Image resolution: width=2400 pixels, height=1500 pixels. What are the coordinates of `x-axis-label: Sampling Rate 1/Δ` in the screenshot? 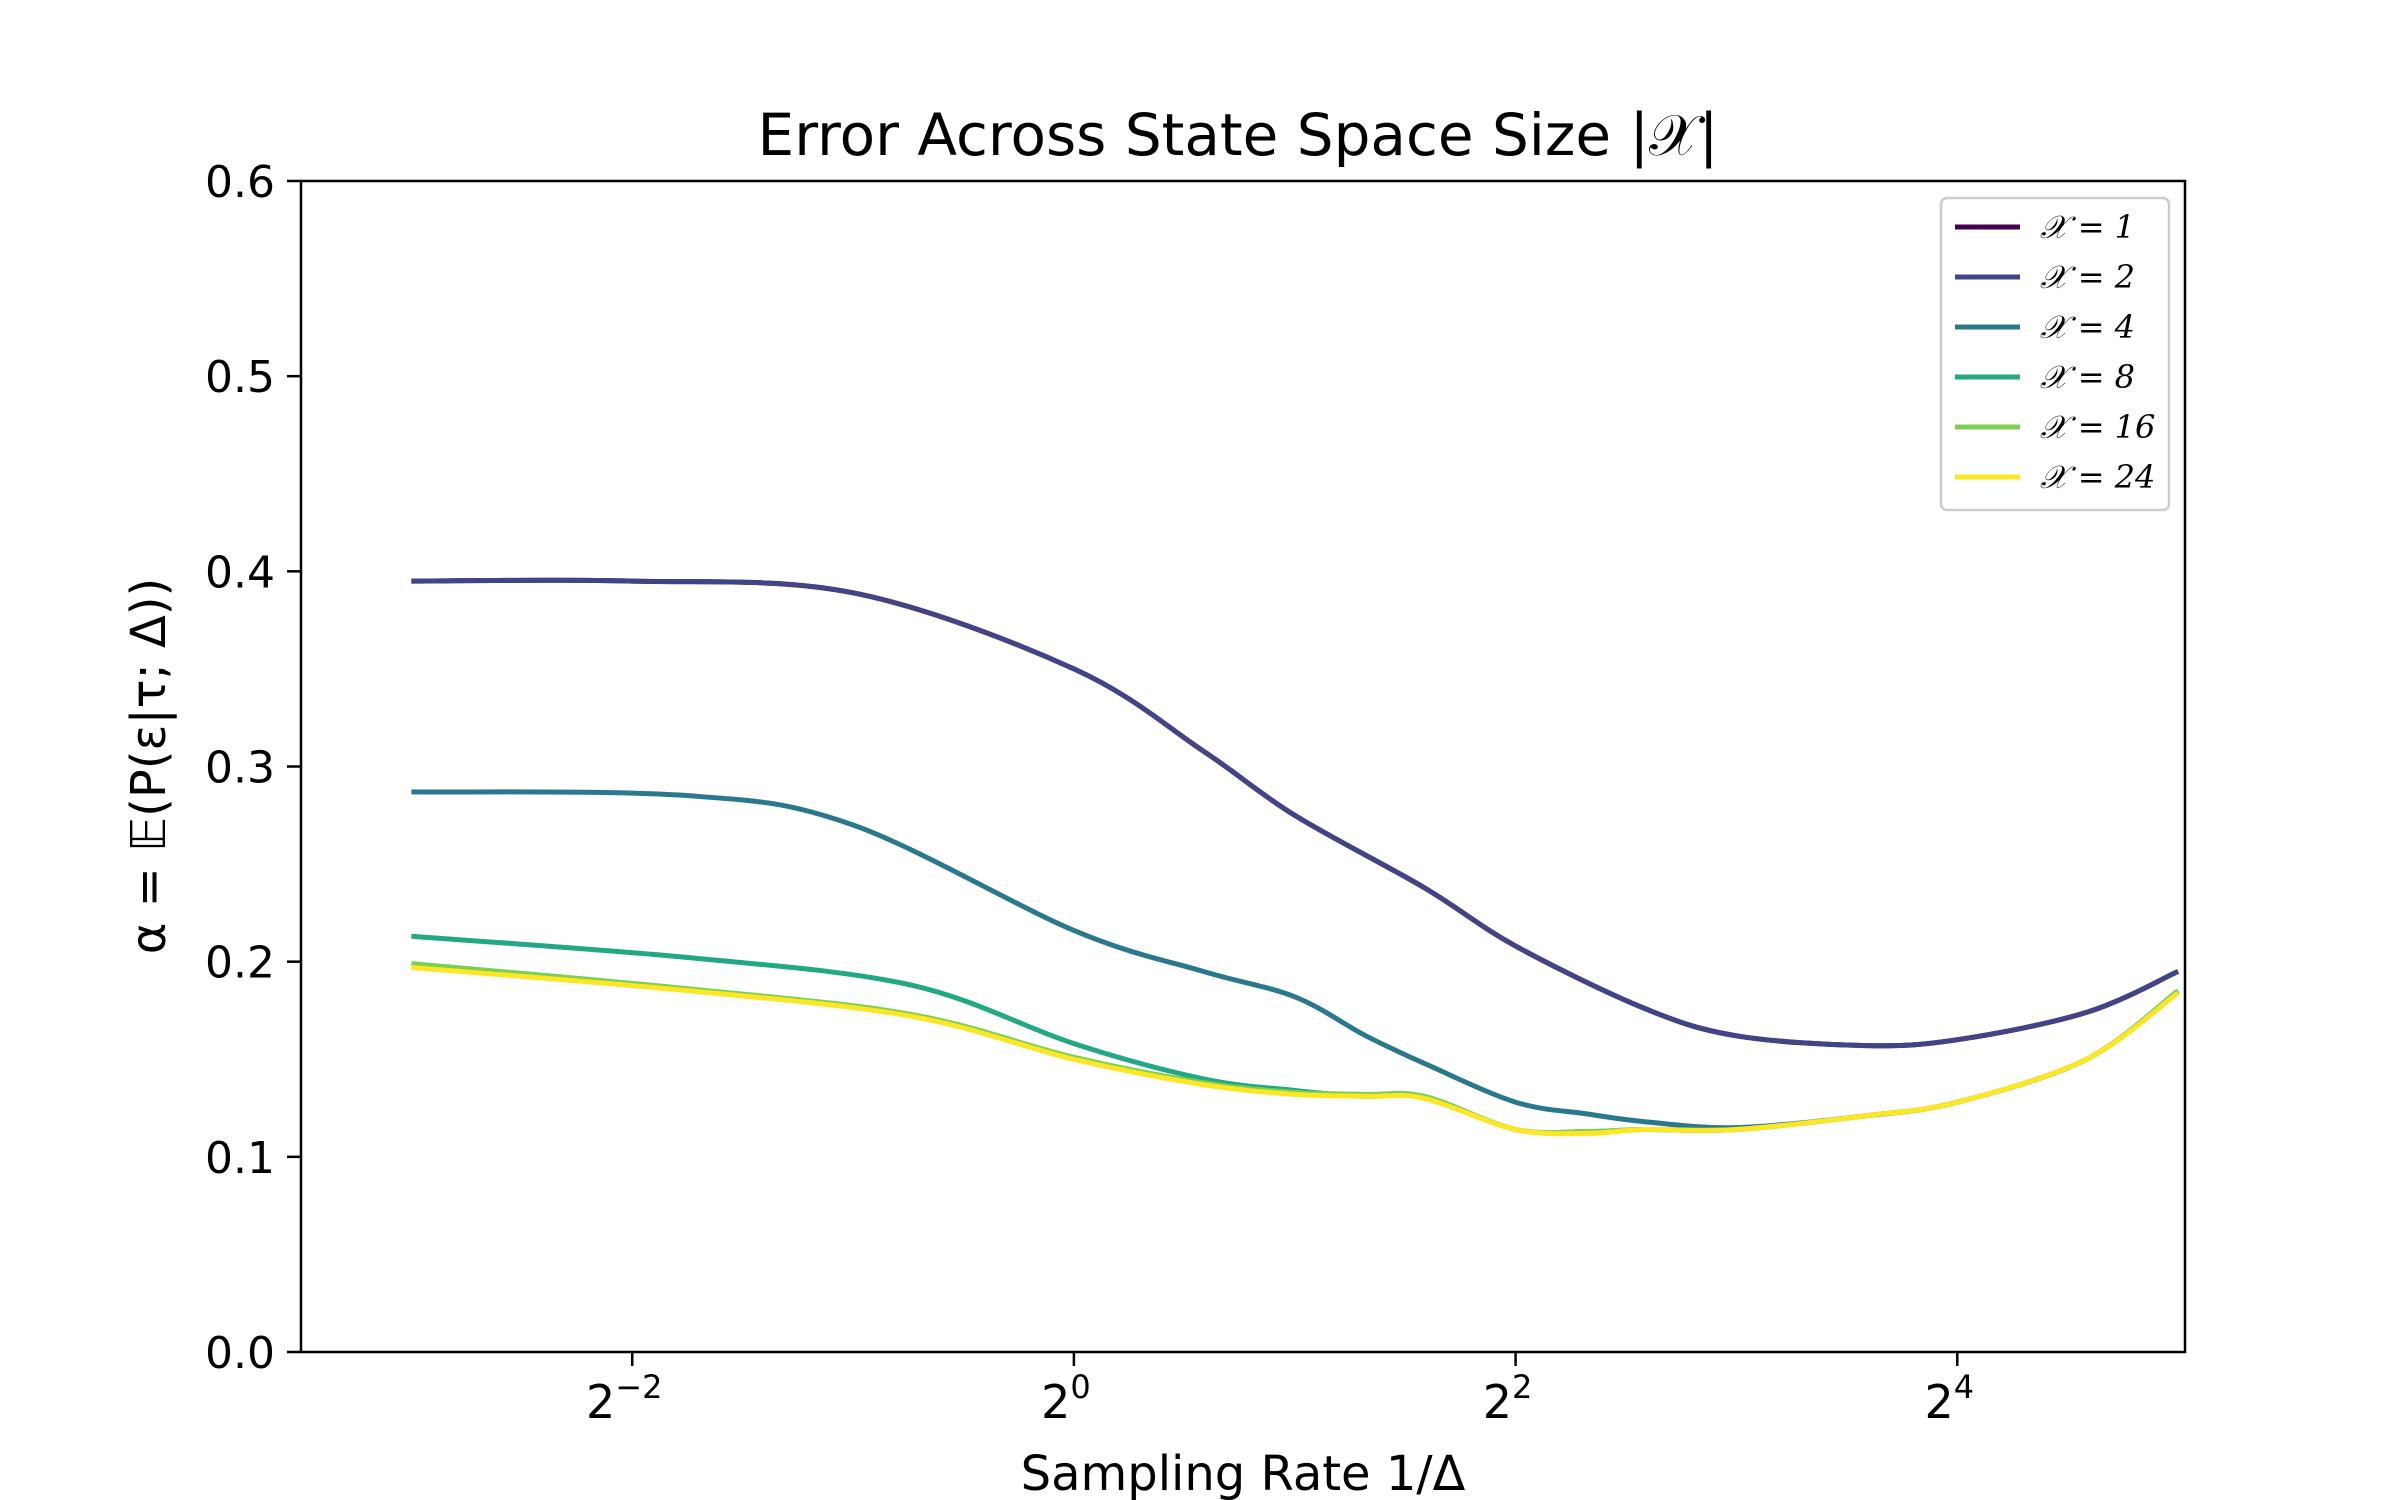 It's located at (1243, 1473).